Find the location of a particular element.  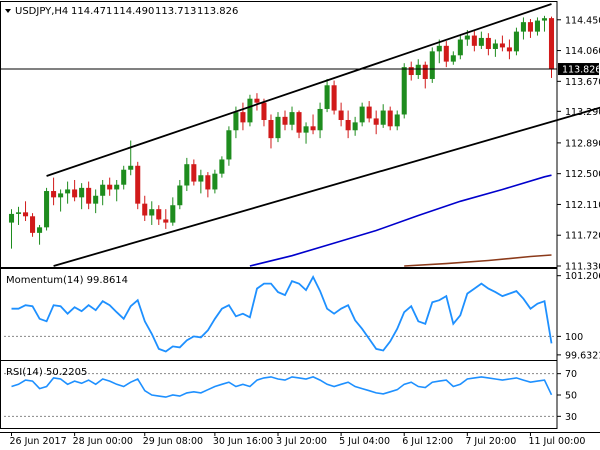

last-price-box is located at coordinates (578, 69).